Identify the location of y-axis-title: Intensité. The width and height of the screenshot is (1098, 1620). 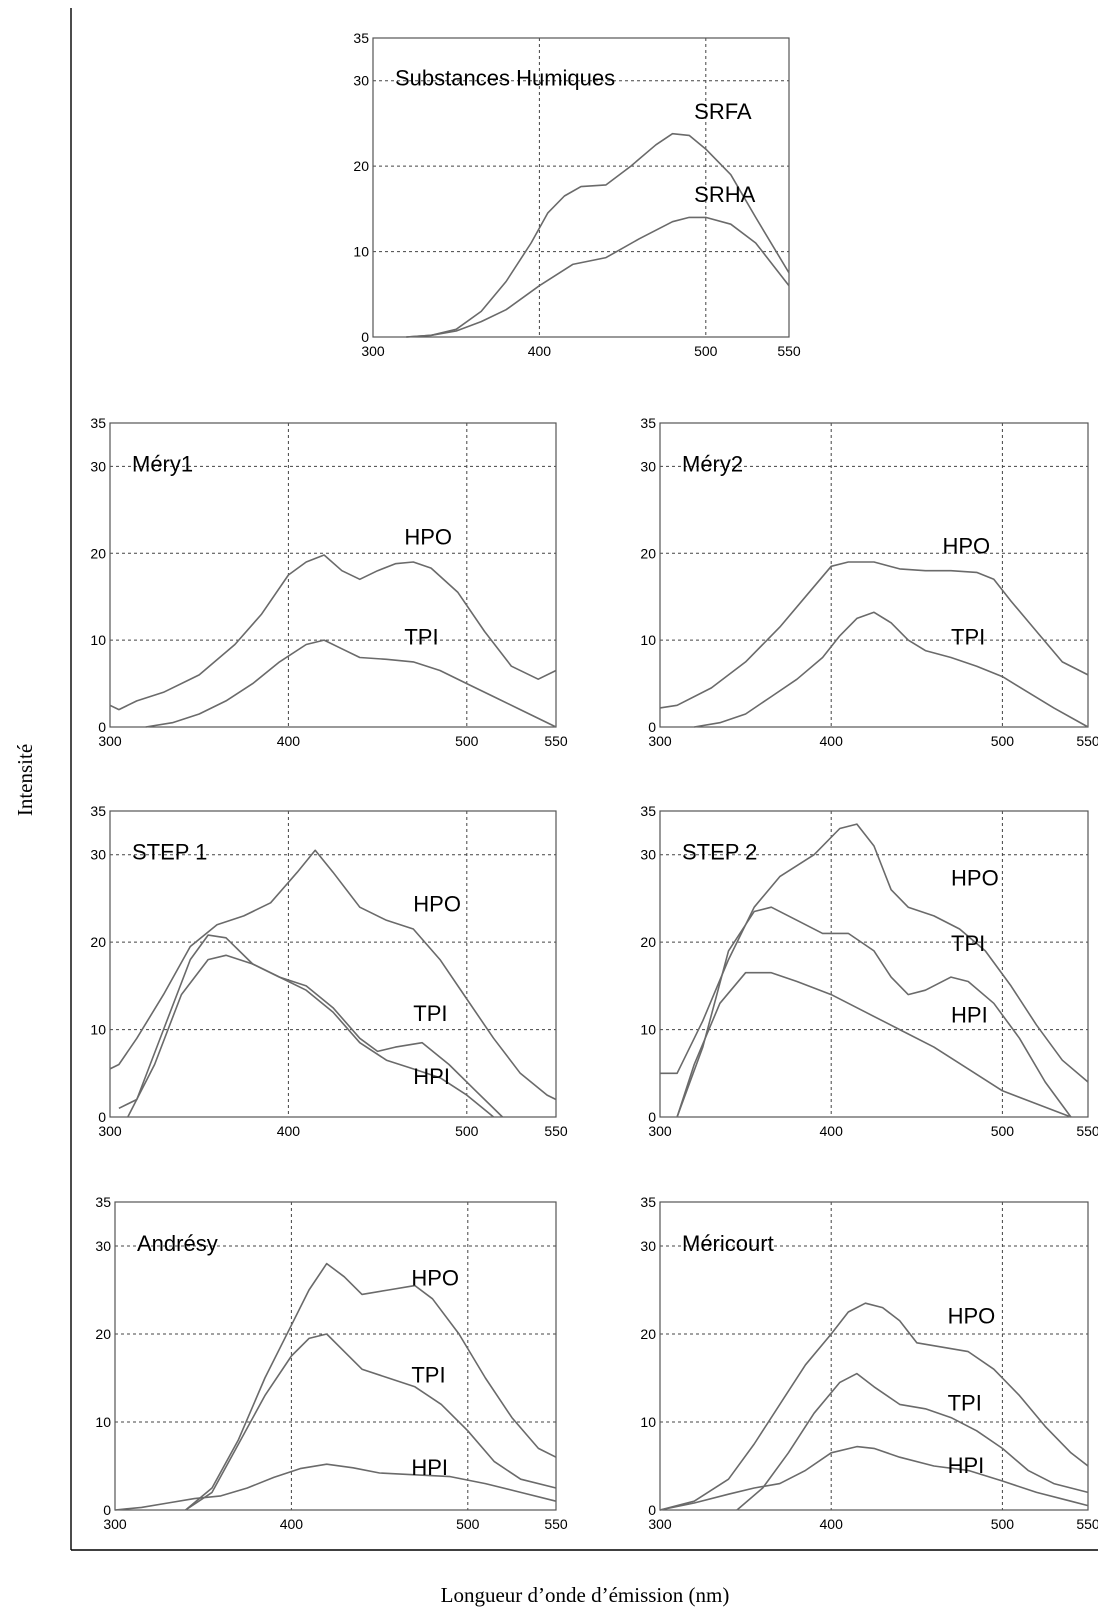
(25, 780).